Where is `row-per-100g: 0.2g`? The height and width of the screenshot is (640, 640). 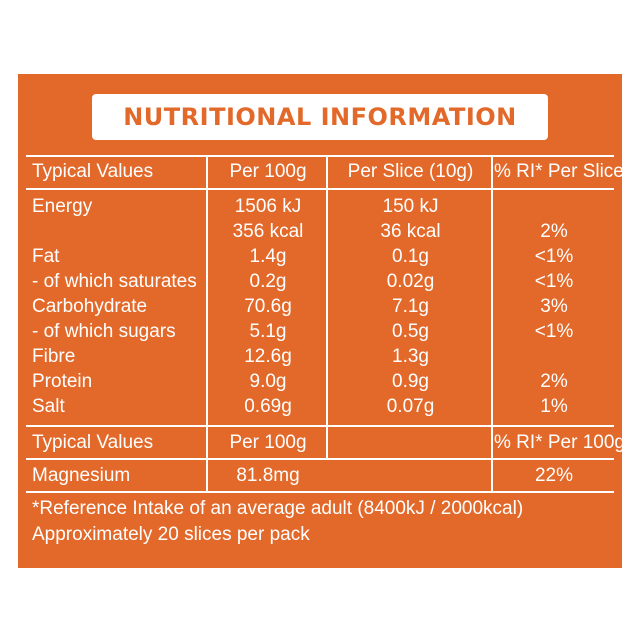
row-per-100g: 0.2g is located at coordinates (268, 281).